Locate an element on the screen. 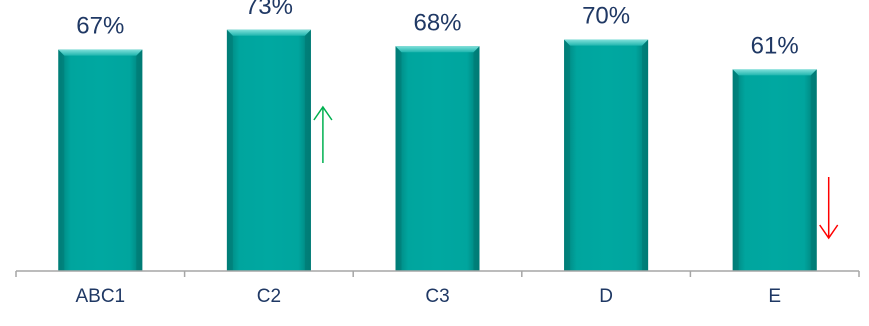 The width and height of the screenshot is (869, 326). value-label-c3: 68% is located at coordinates (437, 22).